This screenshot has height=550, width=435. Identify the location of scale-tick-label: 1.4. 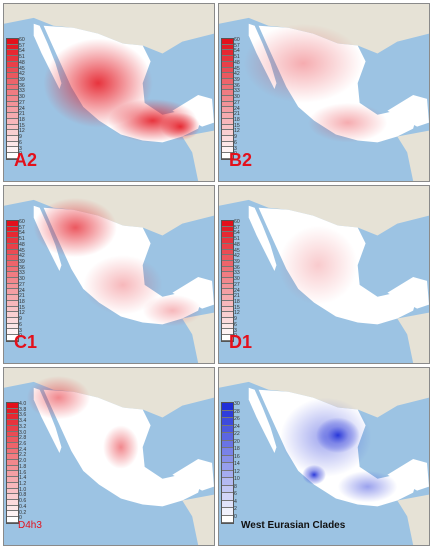
(23, 478).